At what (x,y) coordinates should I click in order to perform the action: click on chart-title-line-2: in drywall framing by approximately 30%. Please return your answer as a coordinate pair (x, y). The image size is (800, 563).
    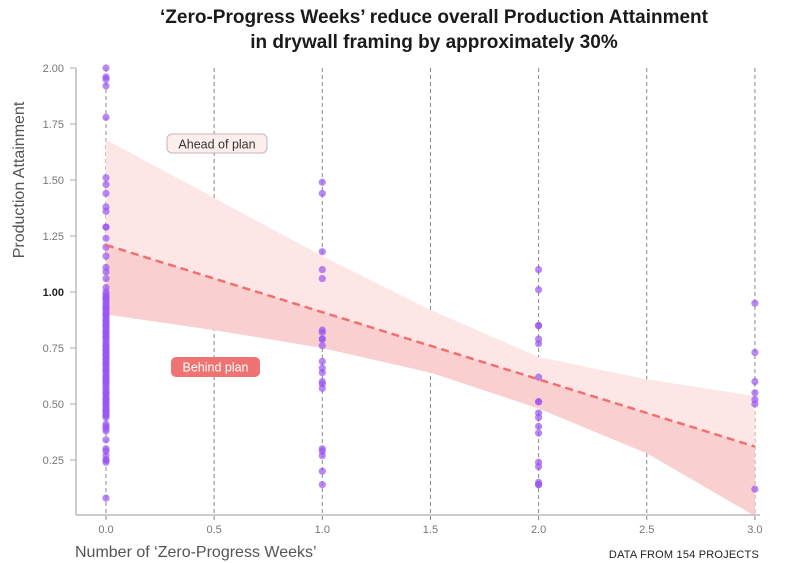
    Looking at the image, I should click on (434, 42).